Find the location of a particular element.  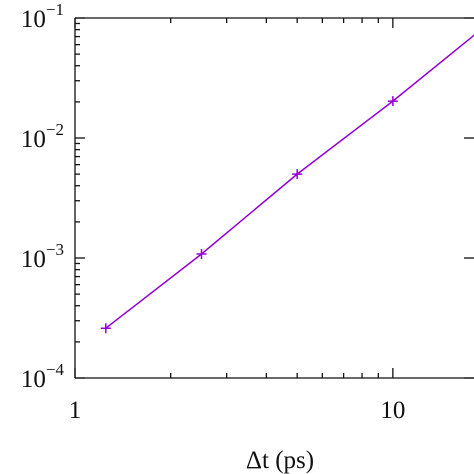

x-tick-label: 1 is located at coordinates (75, 410).